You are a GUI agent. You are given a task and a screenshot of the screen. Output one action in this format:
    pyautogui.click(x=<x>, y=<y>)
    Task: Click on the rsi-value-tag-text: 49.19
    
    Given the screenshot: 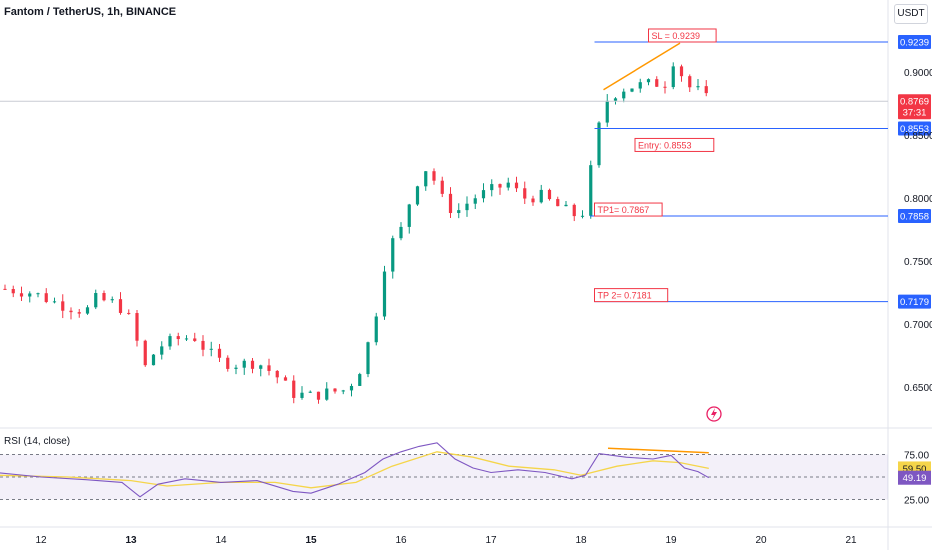 What is the action you would take?
    pyautogui.click(x=915, y=478)
    